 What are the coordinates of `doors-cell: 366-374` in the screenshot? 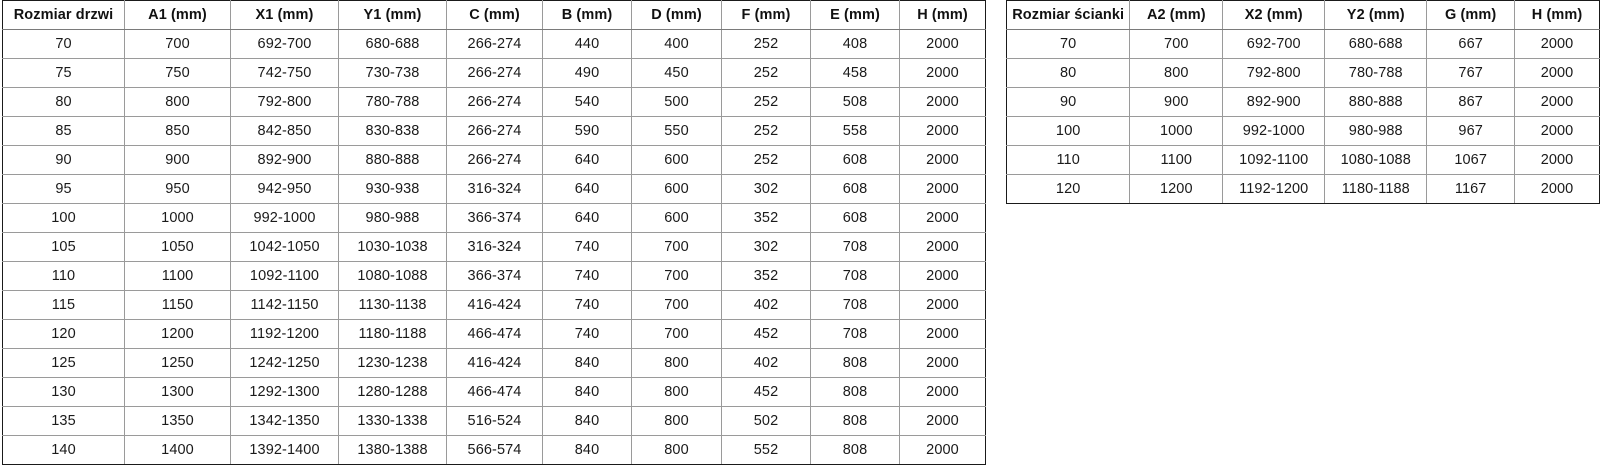 It's located at (494, 276).